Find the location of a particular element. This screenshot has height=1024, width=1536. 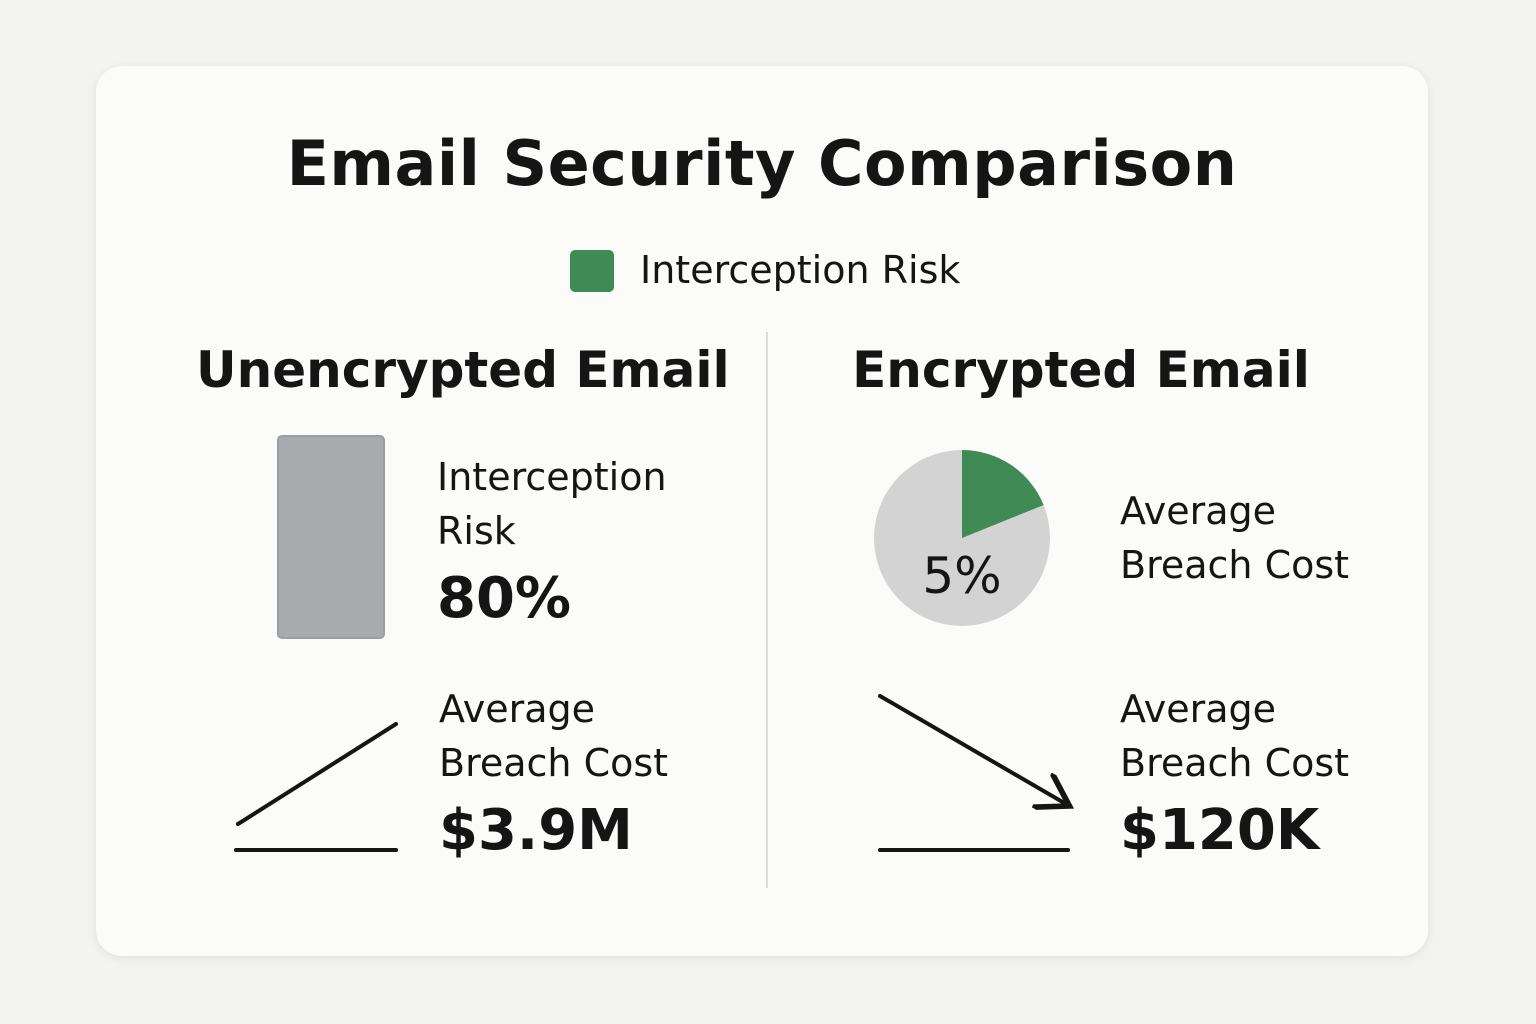

encrypted-title: Encrypted Email is located at coordinates (1081, 370).